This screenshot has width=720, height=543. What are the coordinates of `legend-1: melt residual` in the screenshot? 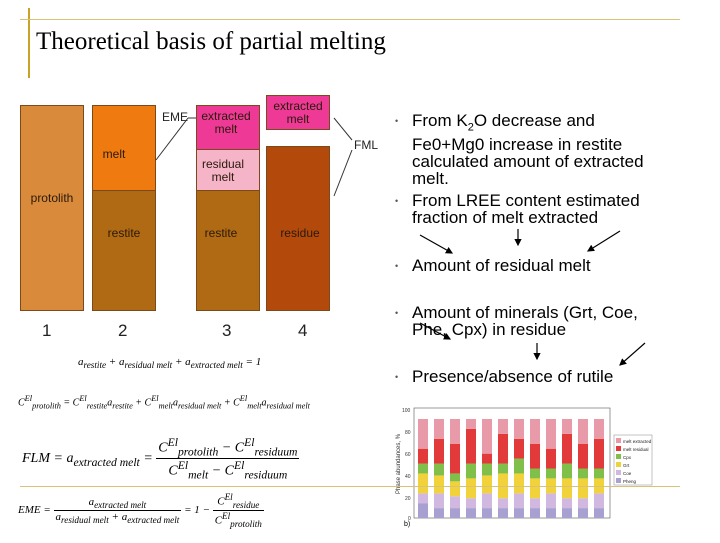 It's located at (636, 449).